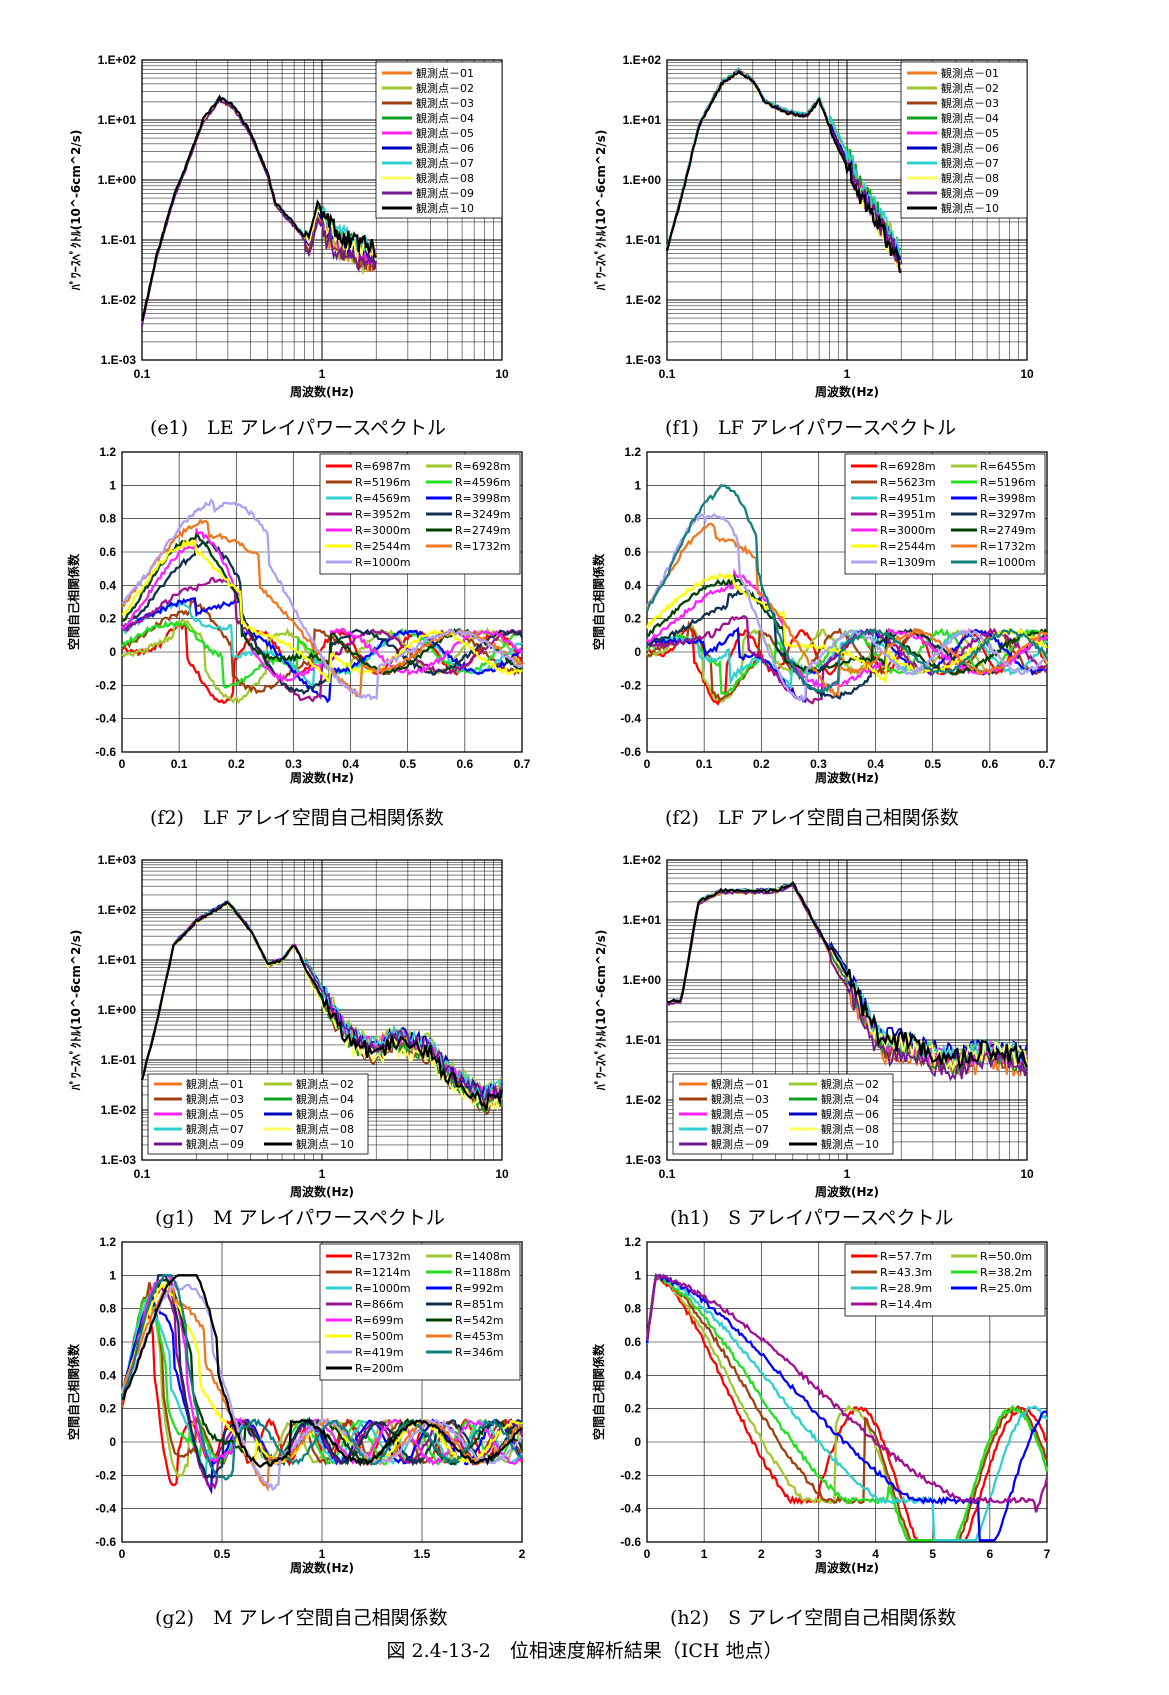 Image resolution: width=1169 pixels, height=1695 pixels. Describe the element at coordinates (379, 1304) in the screenshot. I see `legend-label: R=866m` at that location.